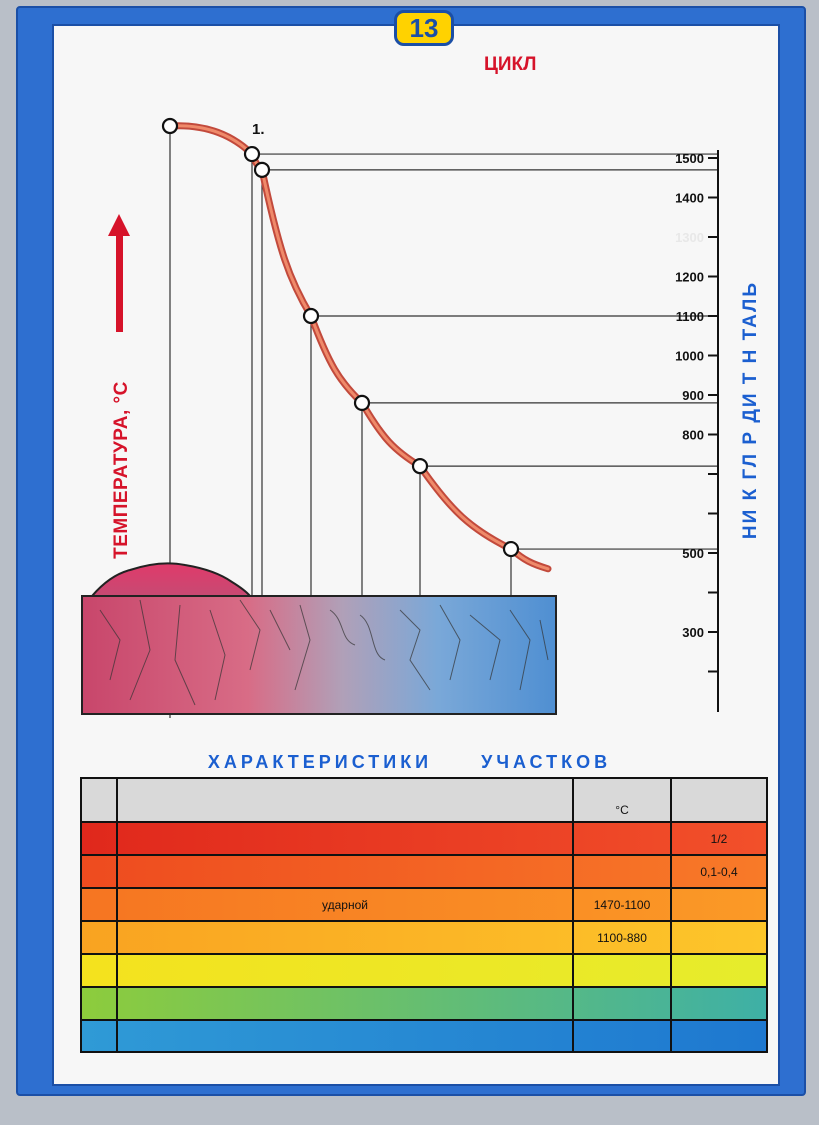 This screenshot has height=1125, width=819. I want to click on header-temperature: °С, so click(623, 800).